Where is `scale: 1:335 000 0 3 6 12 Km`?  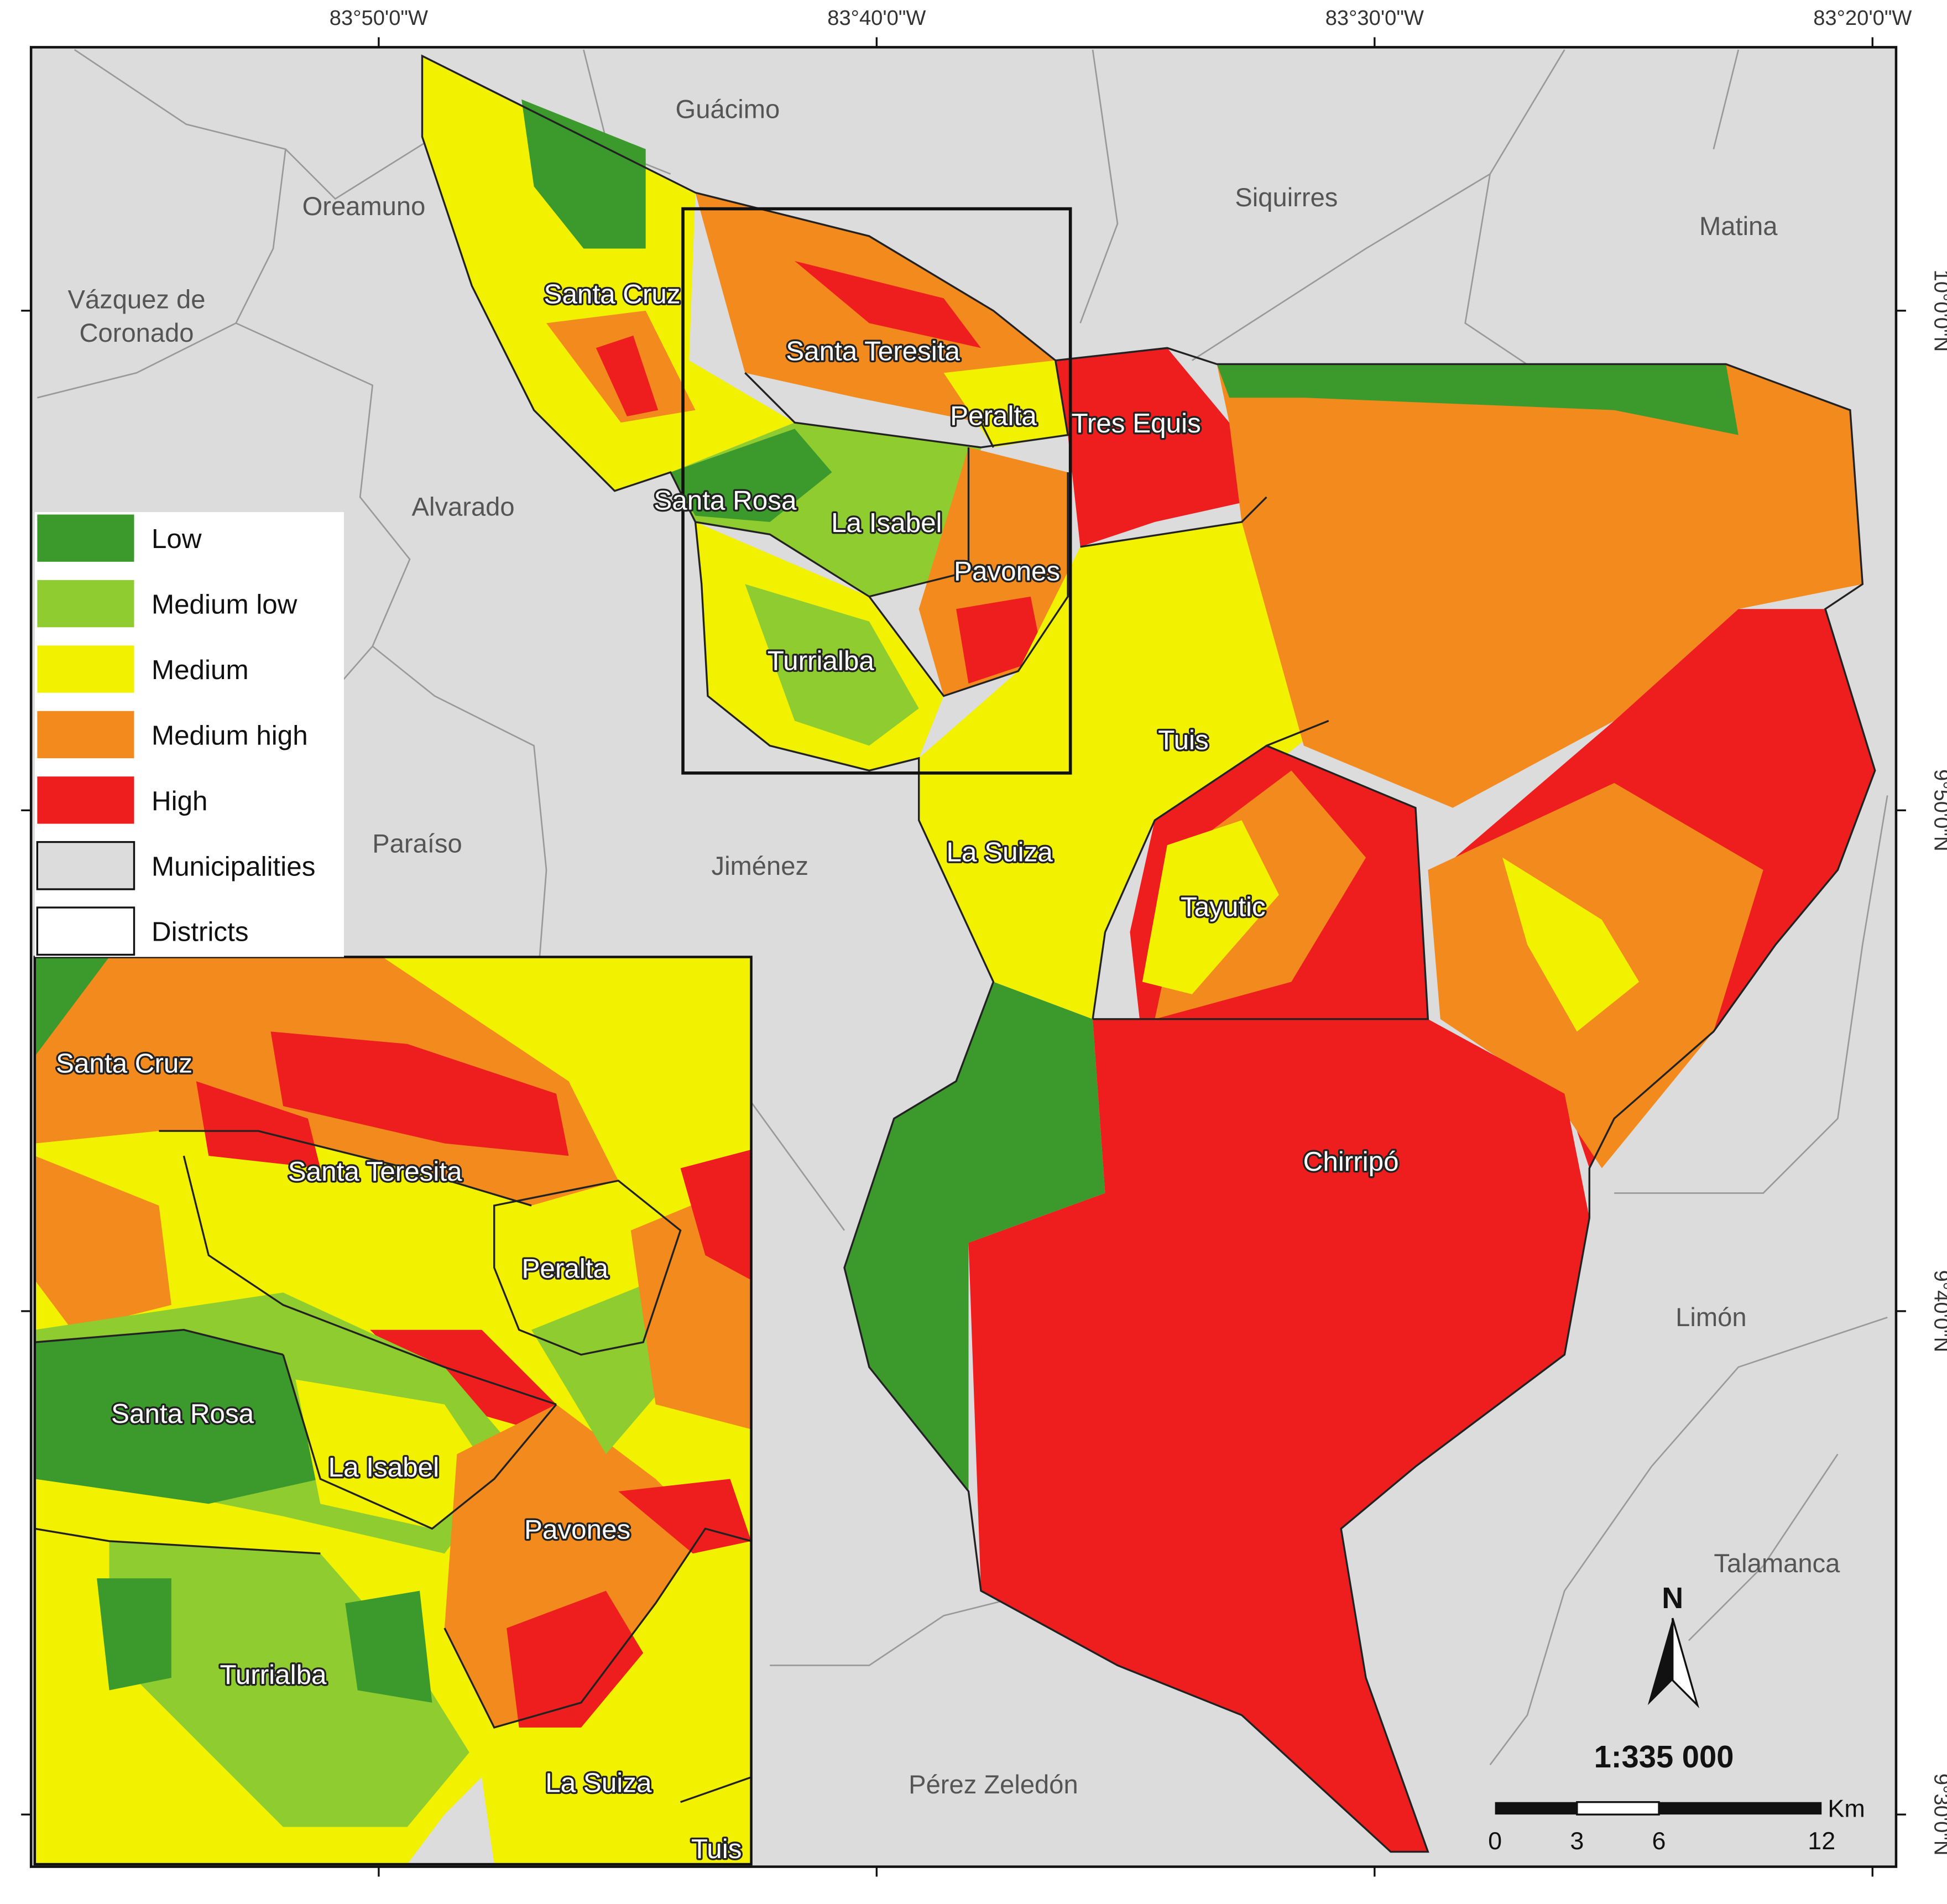
scale: 1:335 000 0 3 6 12 Km is located at coordinates (1676, 1797).